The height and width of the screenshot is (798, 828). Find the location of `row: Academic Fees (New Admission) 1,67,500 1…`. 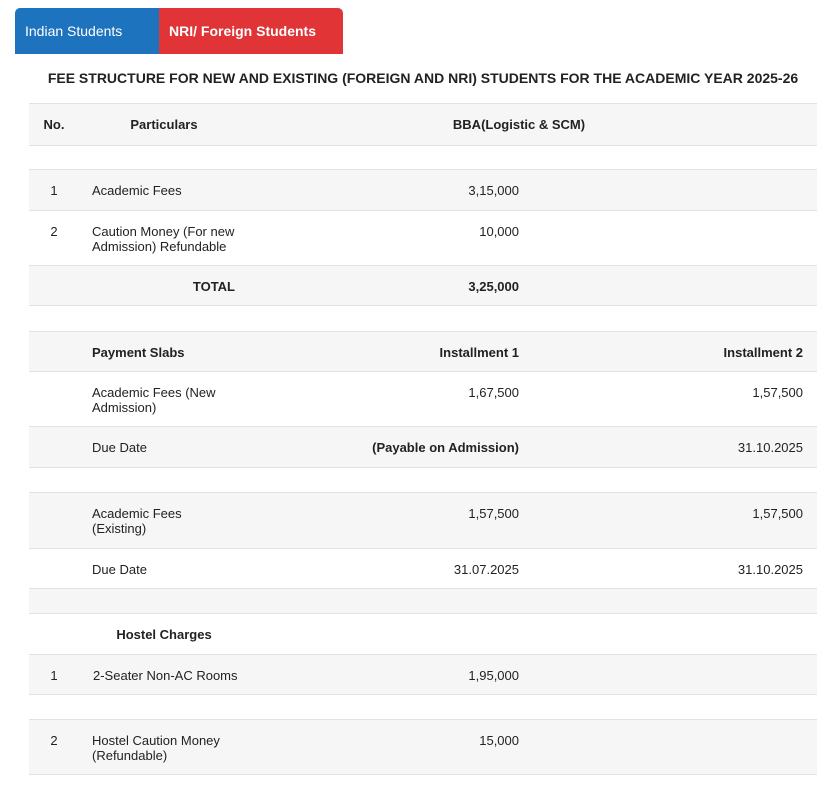

row: Academic Fees (New Admission) 1,67,500 1… is located at coordinates (423, 398).